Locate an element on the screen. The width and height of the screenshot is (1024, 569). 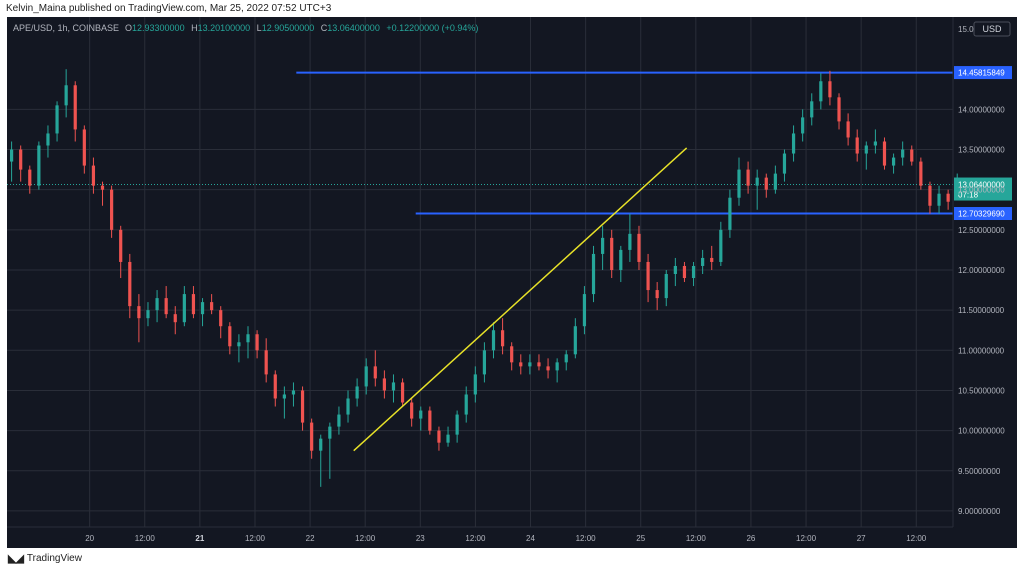
tradingview-brand: TradingView is located at coordinates (54, 558).